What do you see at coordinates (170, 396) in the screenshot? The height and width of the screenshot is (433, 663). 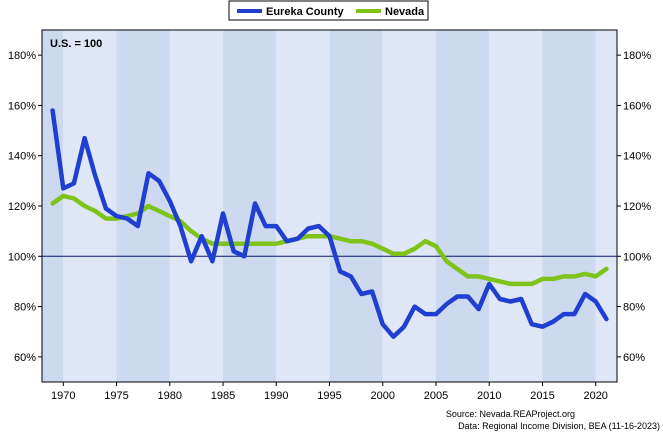 I see `x-tick-label: 1980` at bounding box center [170, 396].